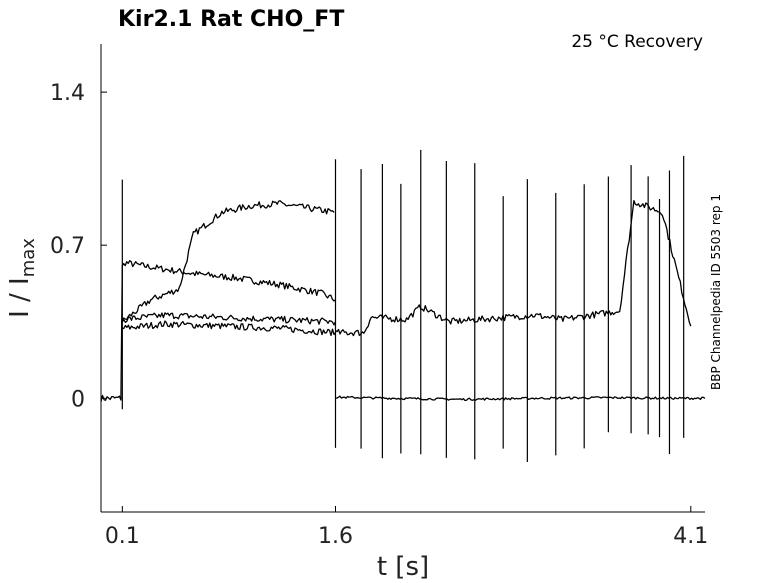 This screenshot has height=583, width=778. What do you see at coordinates (403, 567) in the screenshot?
I see `x-axis-label: t [s]` at bounding box center [403, 567].